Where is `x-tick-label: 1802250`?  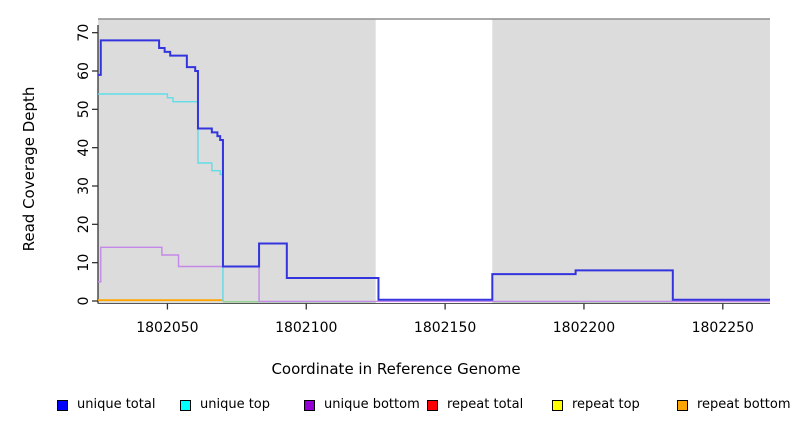
x-tick-label: 1802250 is located at coordinates (723, 328).